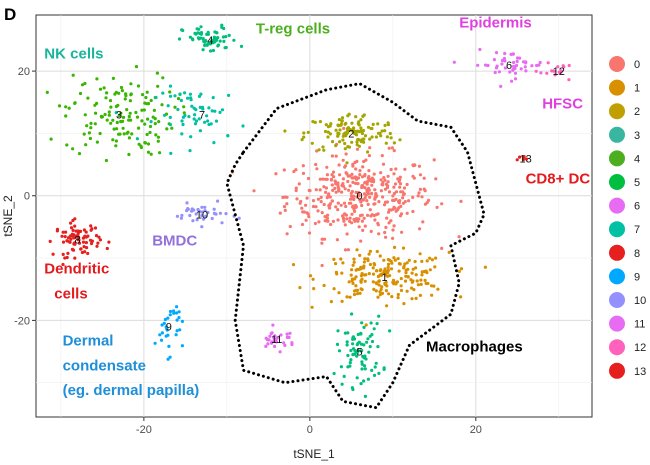  Describe the element at coordinates (104, 365) in the screenshot. I see `annotation-condensate: condensate` at that location.